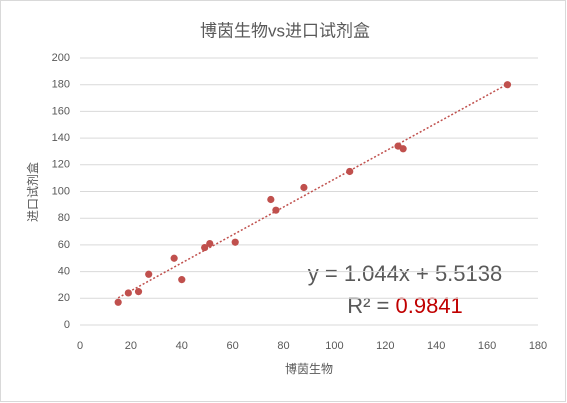 The width and height of the screenshot is (567, 403). I want to click on x-tick-label: 80, so click(283, 346).